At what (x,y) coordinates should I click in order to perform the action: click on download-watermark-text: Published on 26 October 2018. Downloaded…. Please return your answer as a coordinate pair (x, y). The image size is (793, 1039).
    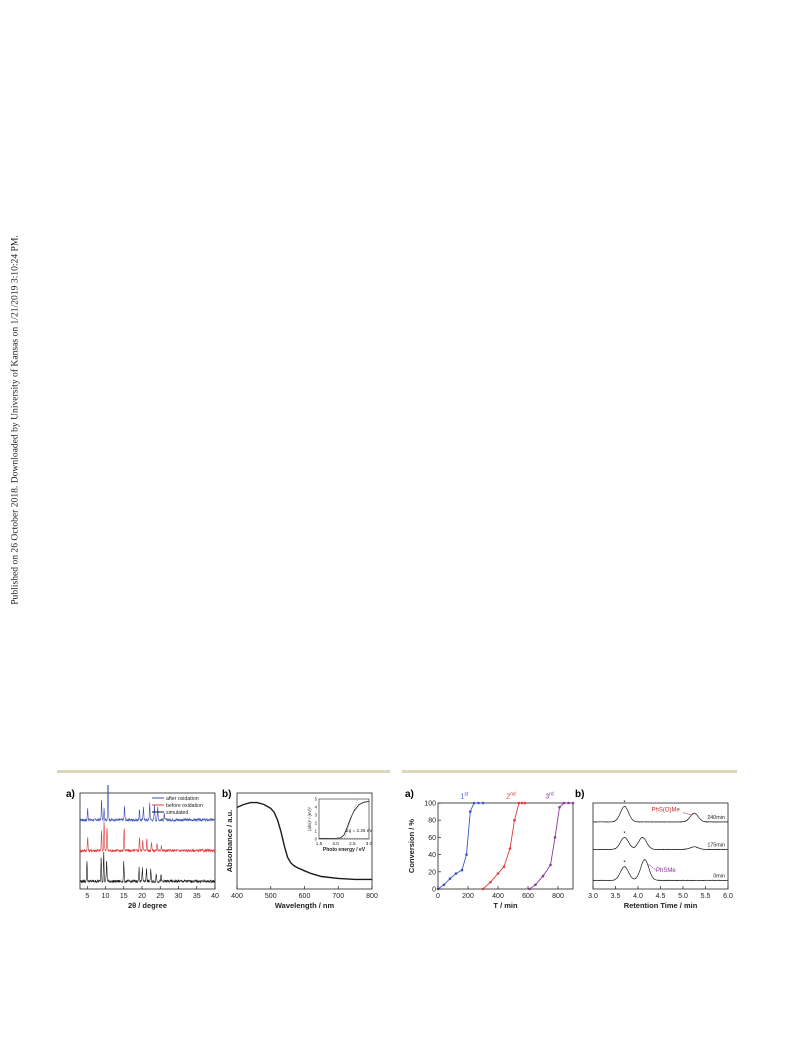
    Looking at the image, I should click on (15, 420).